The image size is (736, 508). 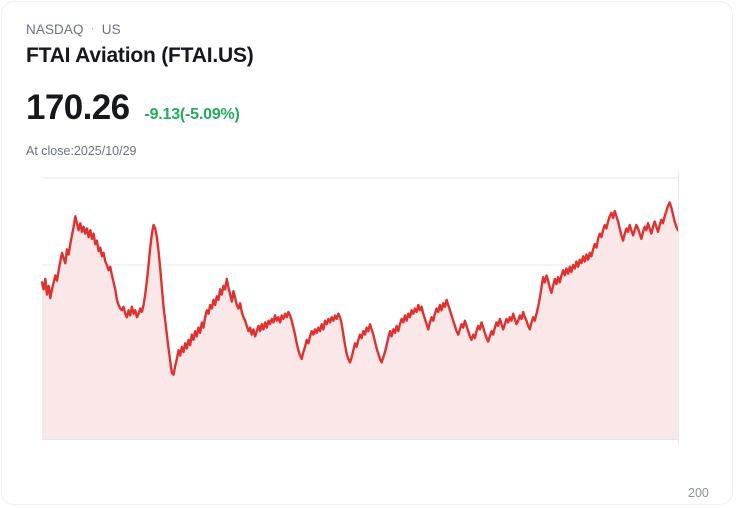 I want to click on price-row: 170.26 -9.13(-5.09%), so click(x=379, y=107).